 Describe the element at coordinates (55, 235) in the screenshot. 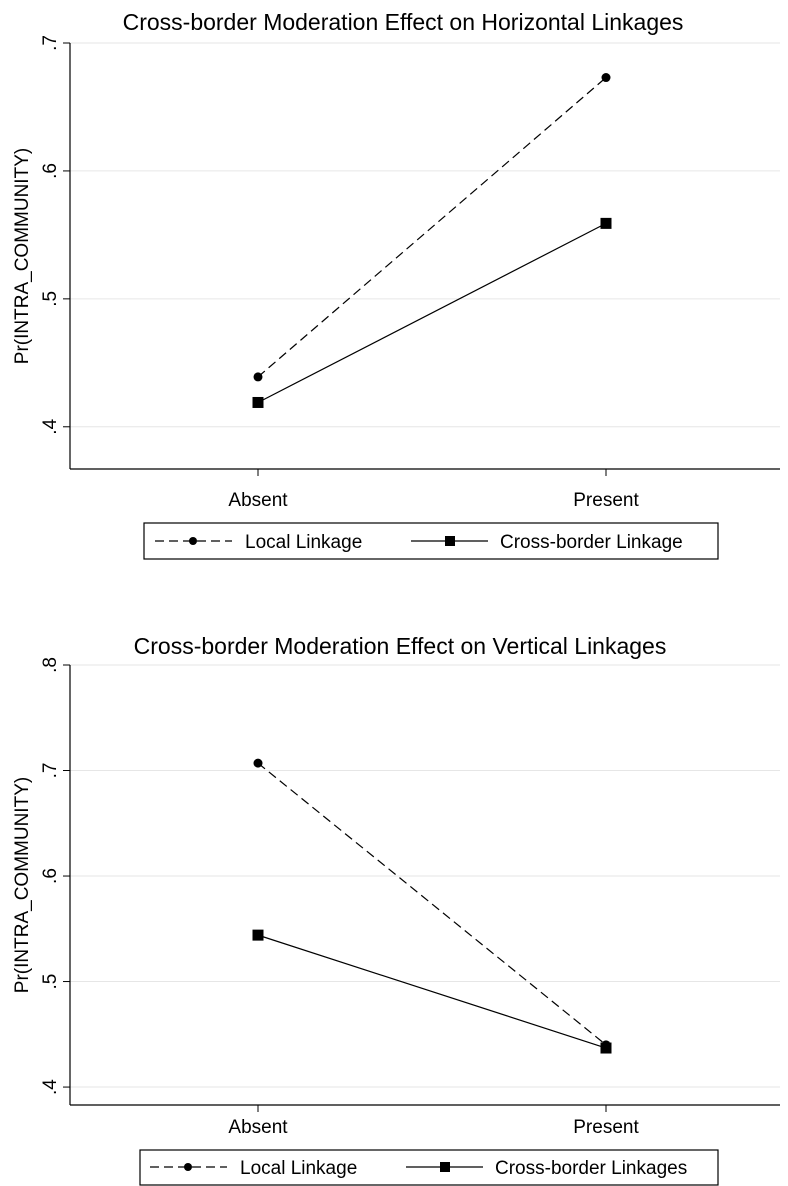

I see `y-ticks: .4 .5 .6 .7` at that location.